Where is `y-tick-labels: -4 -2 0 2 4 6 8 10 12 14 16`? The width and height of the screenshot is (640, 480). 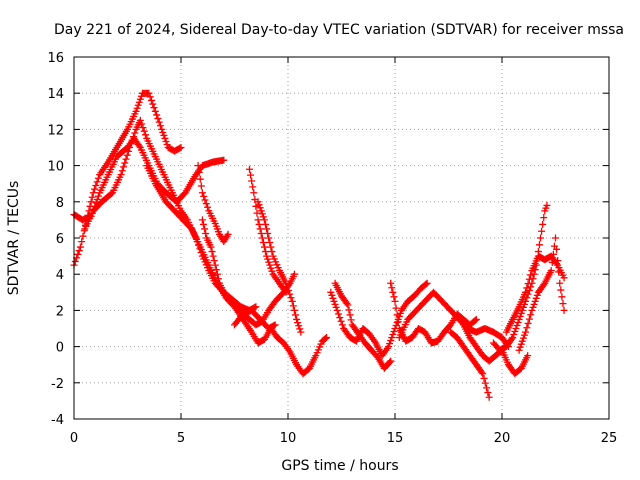
y-tick-labels: -4 -2 0 2 4 6 8 10 12 14 16 is located at coordinates (55, 239).